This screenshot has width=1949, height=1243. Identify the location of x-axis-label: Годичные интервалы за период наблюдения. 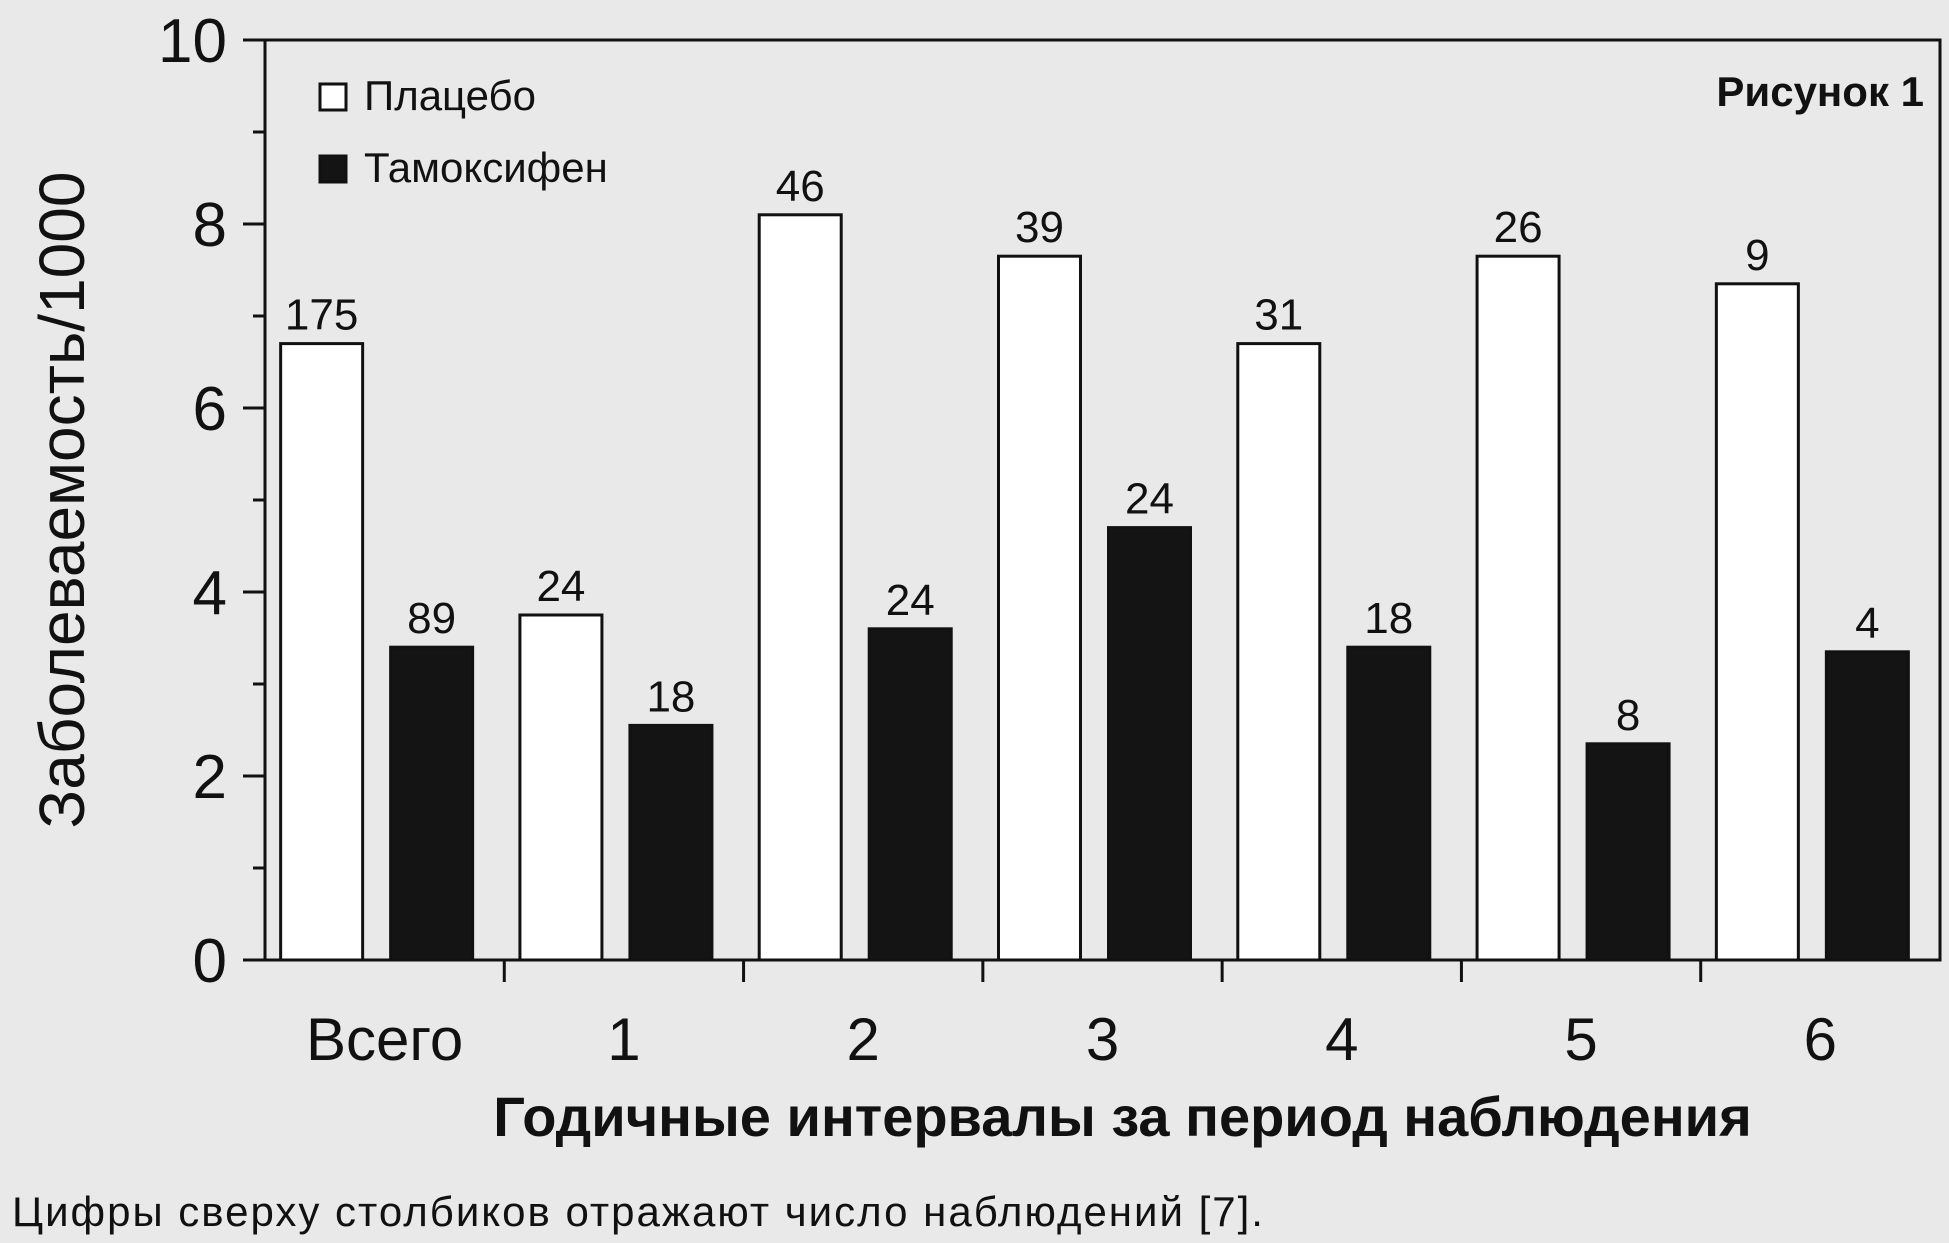
(1122, 1116).